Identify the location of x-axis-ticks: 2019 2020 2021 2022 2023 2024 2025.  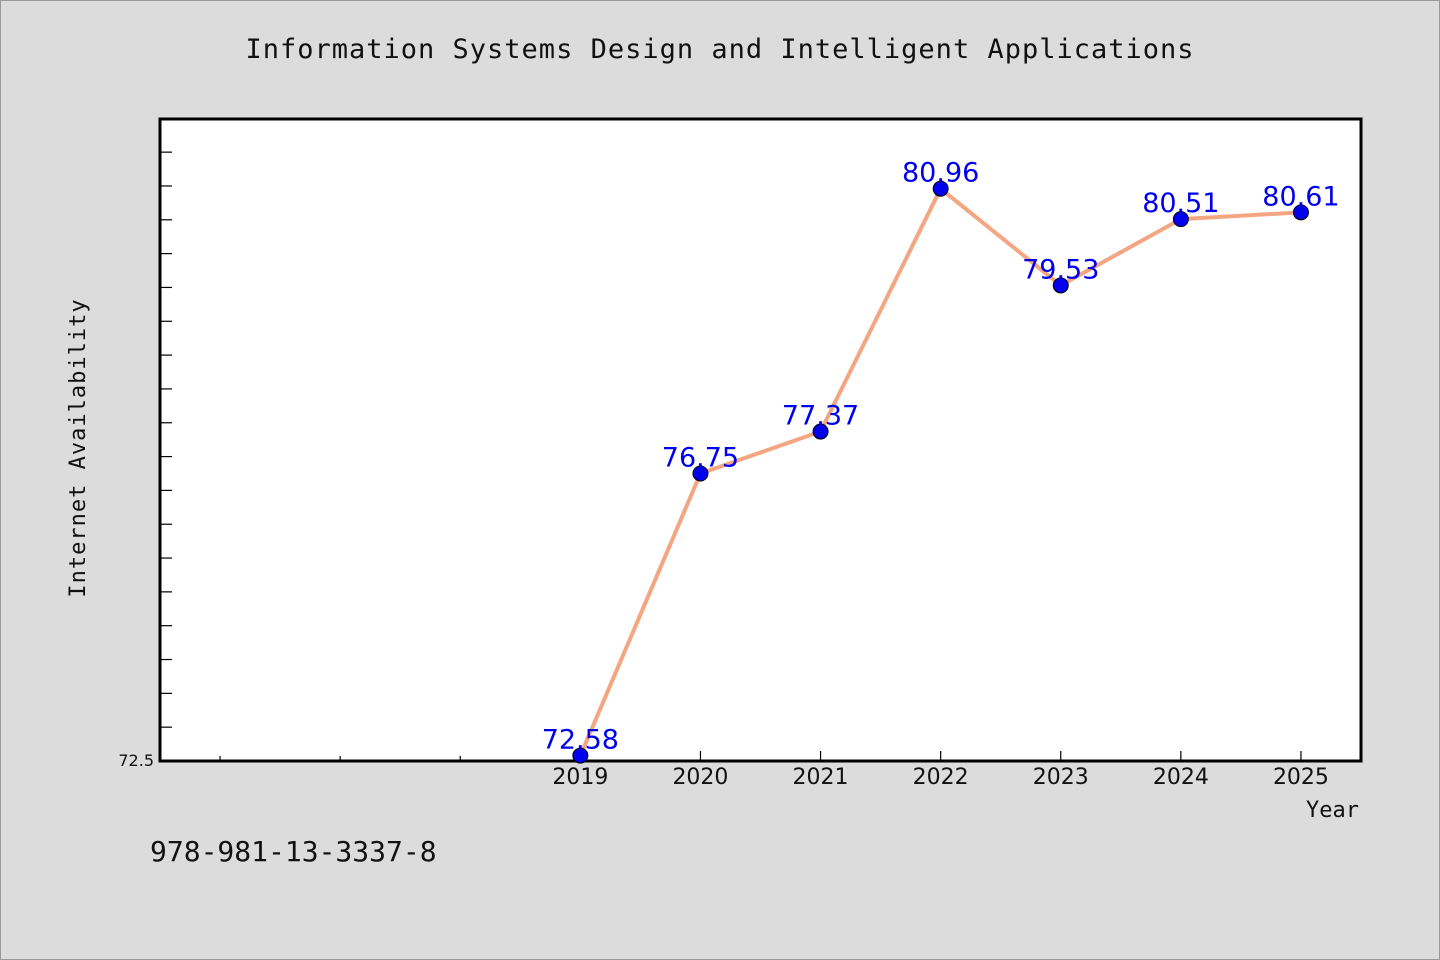
(774, 770).